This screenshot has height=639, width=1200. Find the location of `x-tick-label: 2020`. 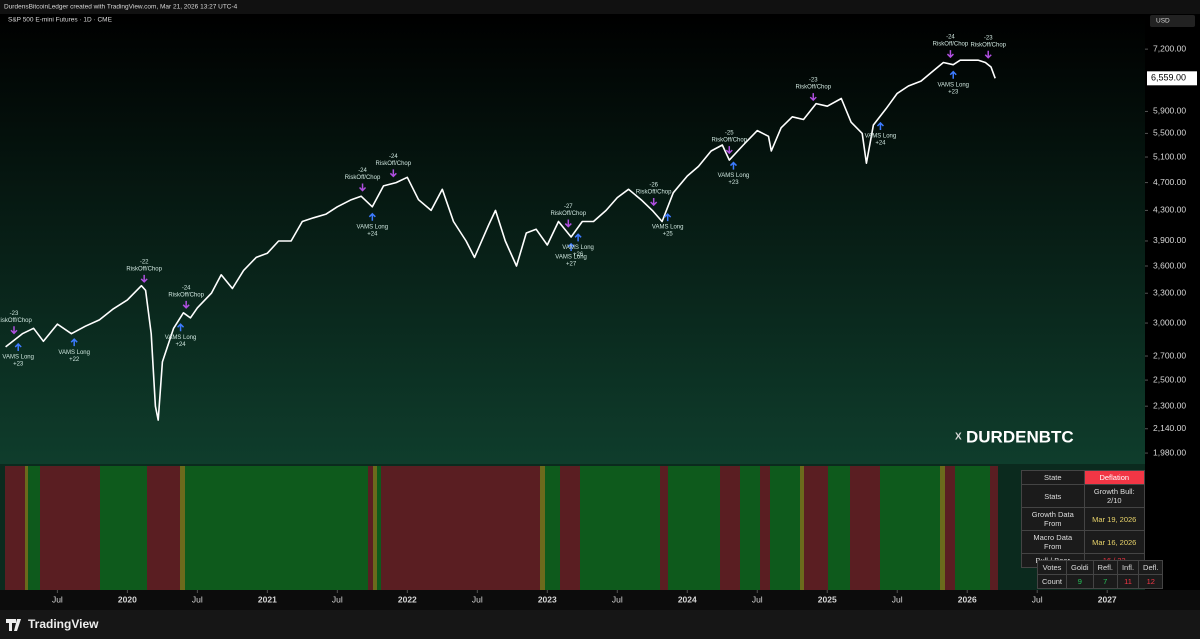

x-tick-label: 2020 is located at coordinates (127, 599).